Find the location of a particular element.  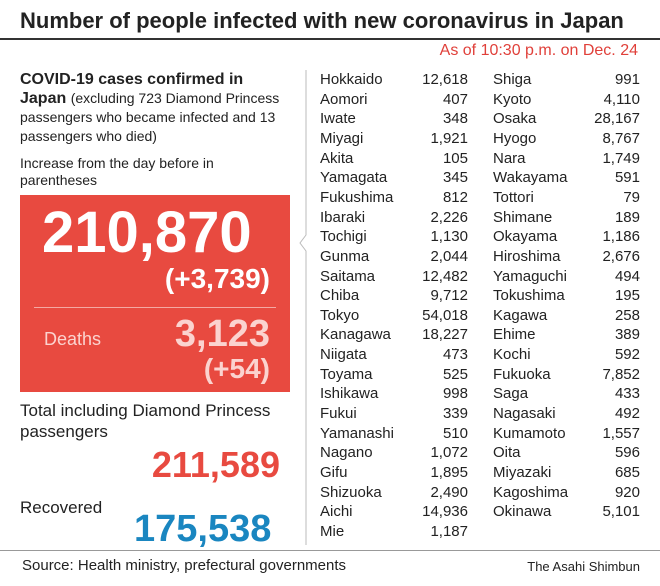

cases: 494 is located at coordinates (627, 276).